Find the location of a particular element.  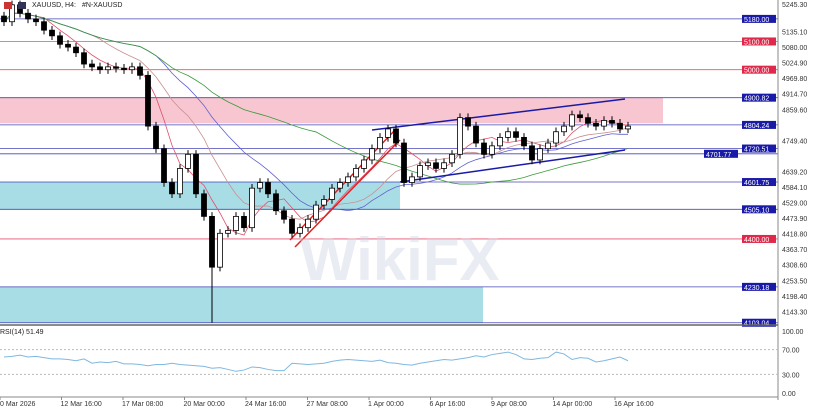

level-label: 5180.00 is located at coordinates (756, 20).